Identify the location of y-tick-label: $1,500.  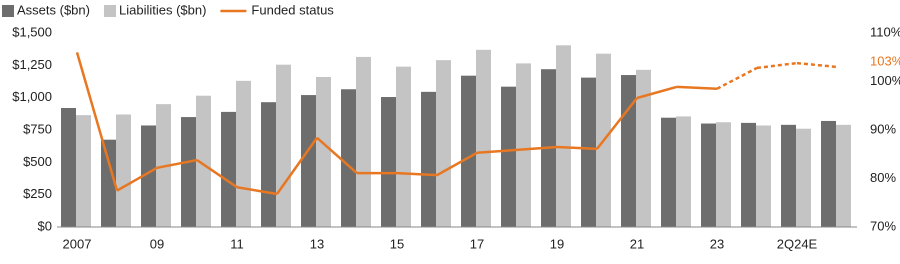
(32, 31).